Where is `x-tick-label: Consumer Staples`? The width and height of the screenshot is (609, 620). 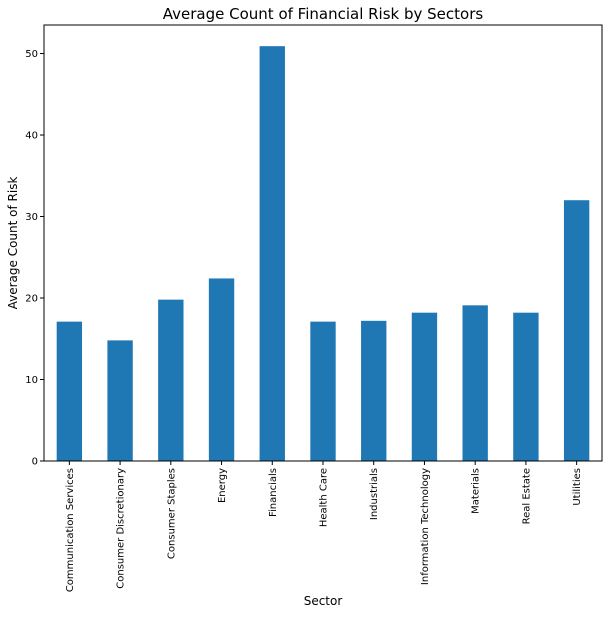
x-tick-label: Consumer Staples is located at coordinates (171, 513).